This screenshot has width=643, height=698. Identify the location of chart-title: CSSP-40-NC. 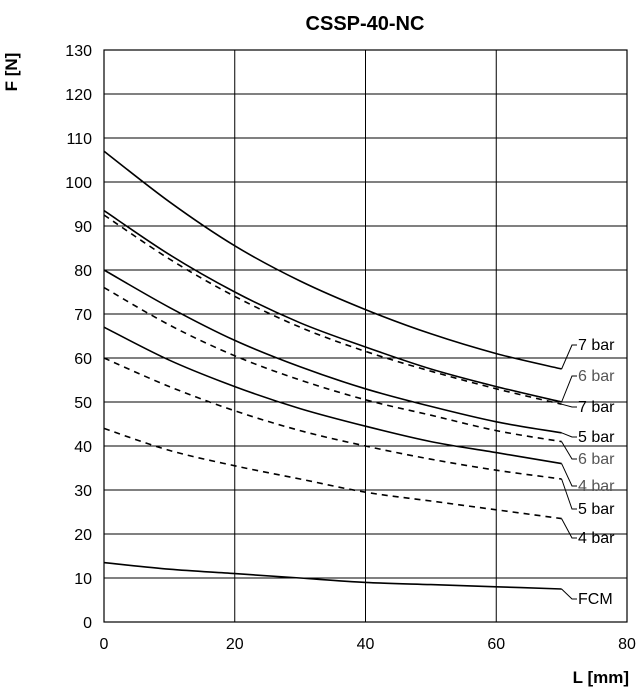
(365, 24).